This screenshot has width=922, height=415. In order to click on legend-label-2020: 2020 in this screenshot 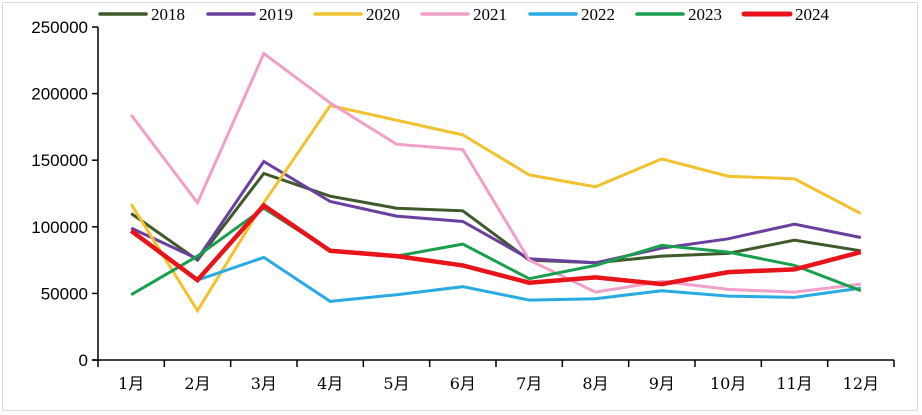, I will do `click(383, 14)`.